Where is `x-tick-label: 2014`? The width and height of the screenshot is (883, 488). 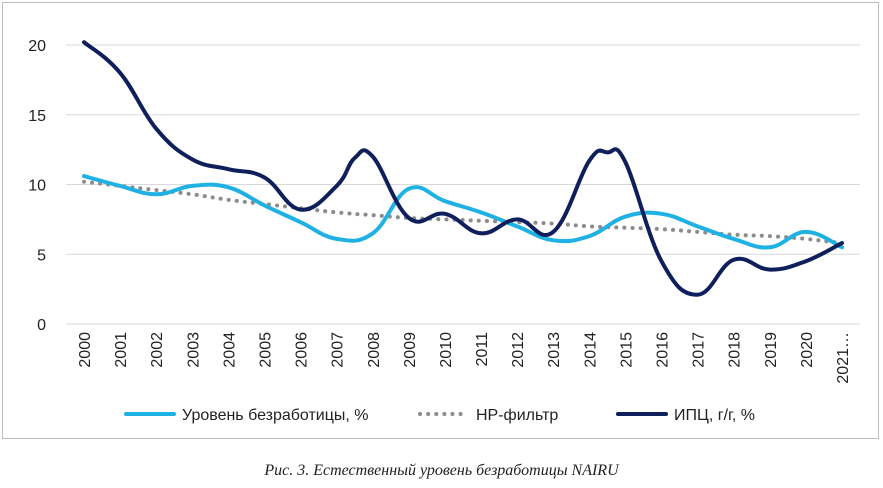 x-tick-label: 2014 is located at coordinates (590, 350).